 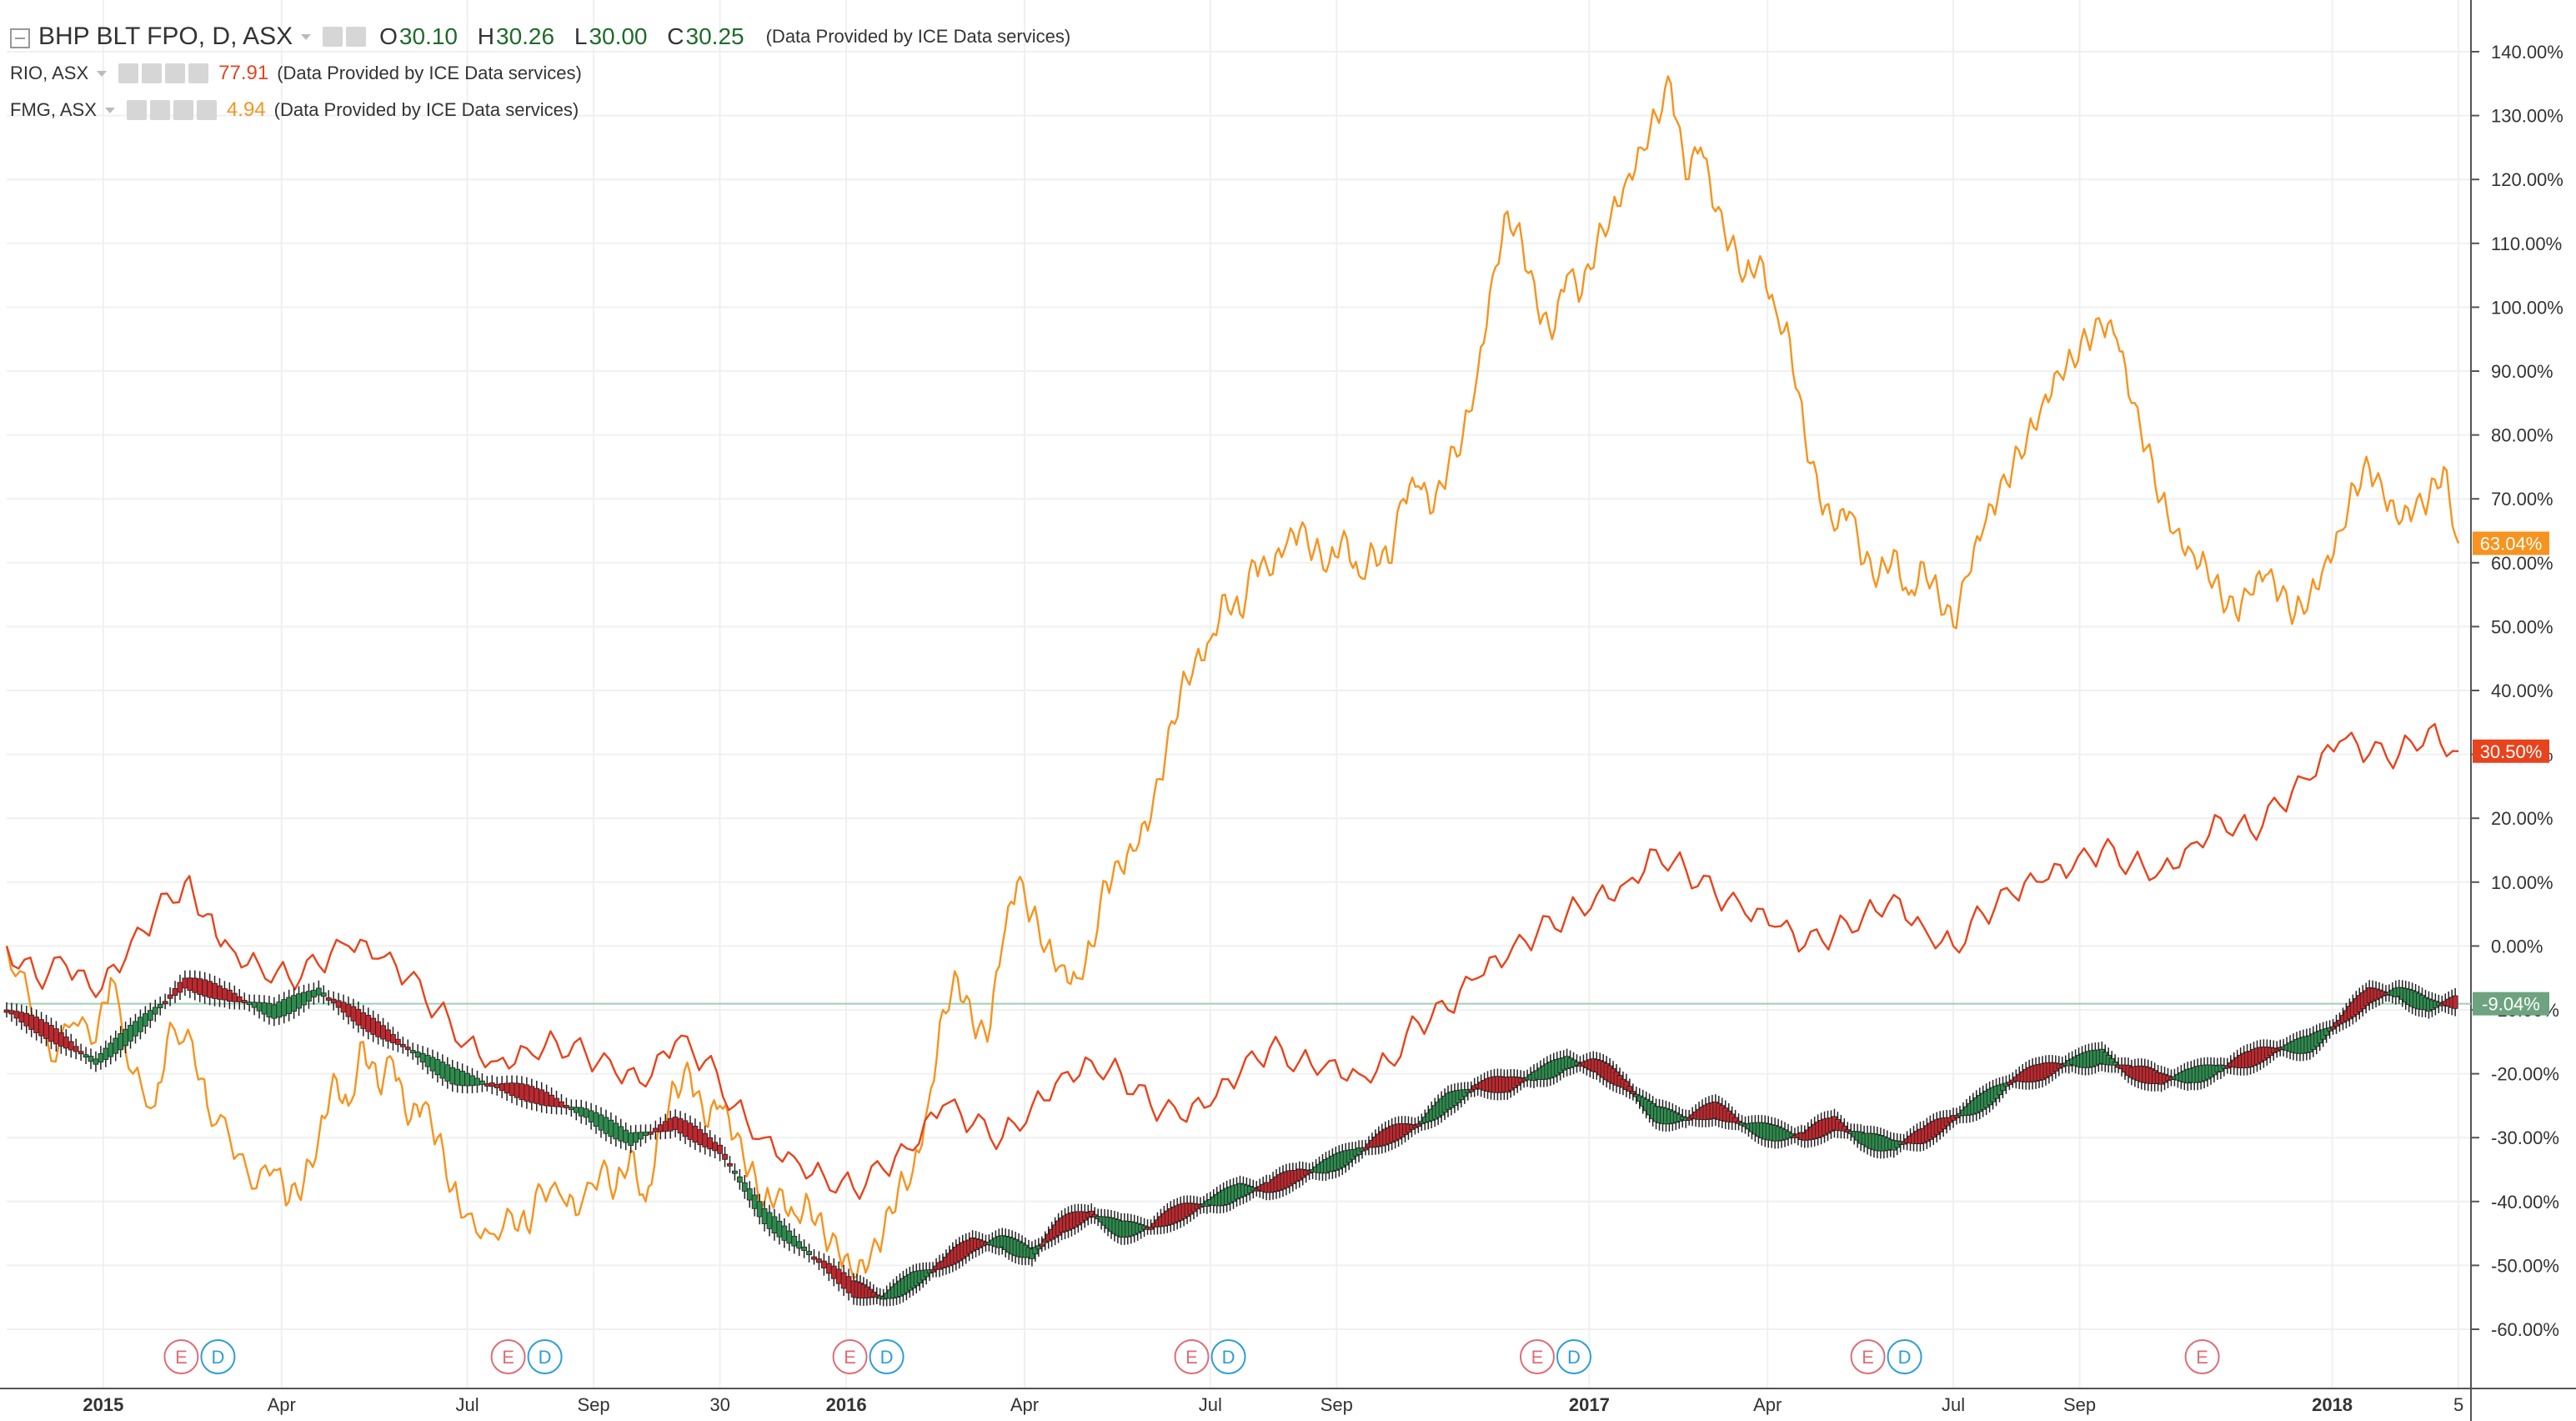 I want to click on fmg-symbol-label: FMG, ASX, so click(x=53, y=109).